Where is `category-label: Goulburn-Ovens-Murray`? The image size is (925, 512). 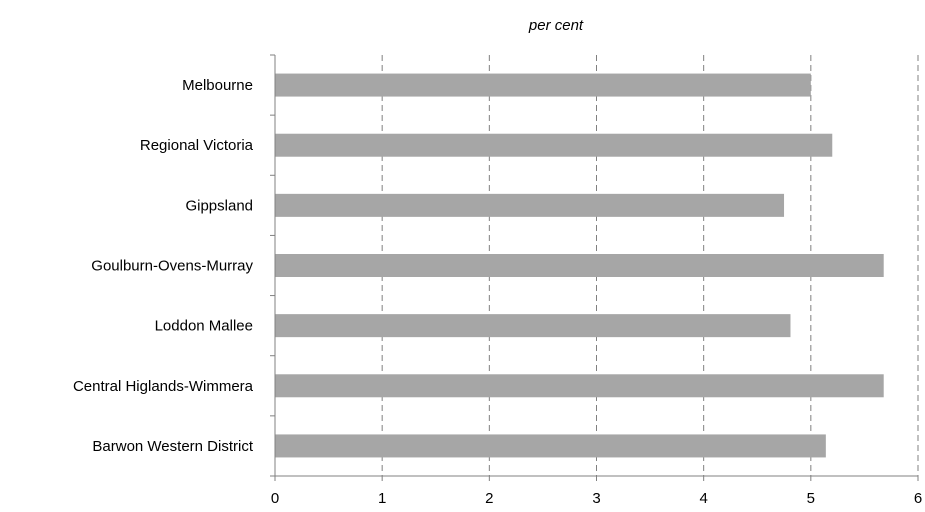 category-label: Goulburn-Ovens-Murray is located at coordinates (172, 266).